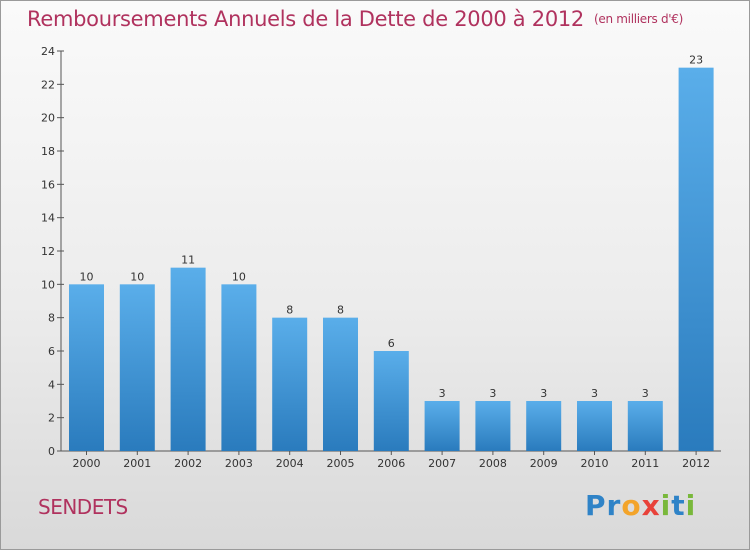 The image size is (750, 550). What do you see at coordinates (641, 505) in the screenshot?
I see `proxiti-logo: Proxiti` at bounding box center [641, 505].